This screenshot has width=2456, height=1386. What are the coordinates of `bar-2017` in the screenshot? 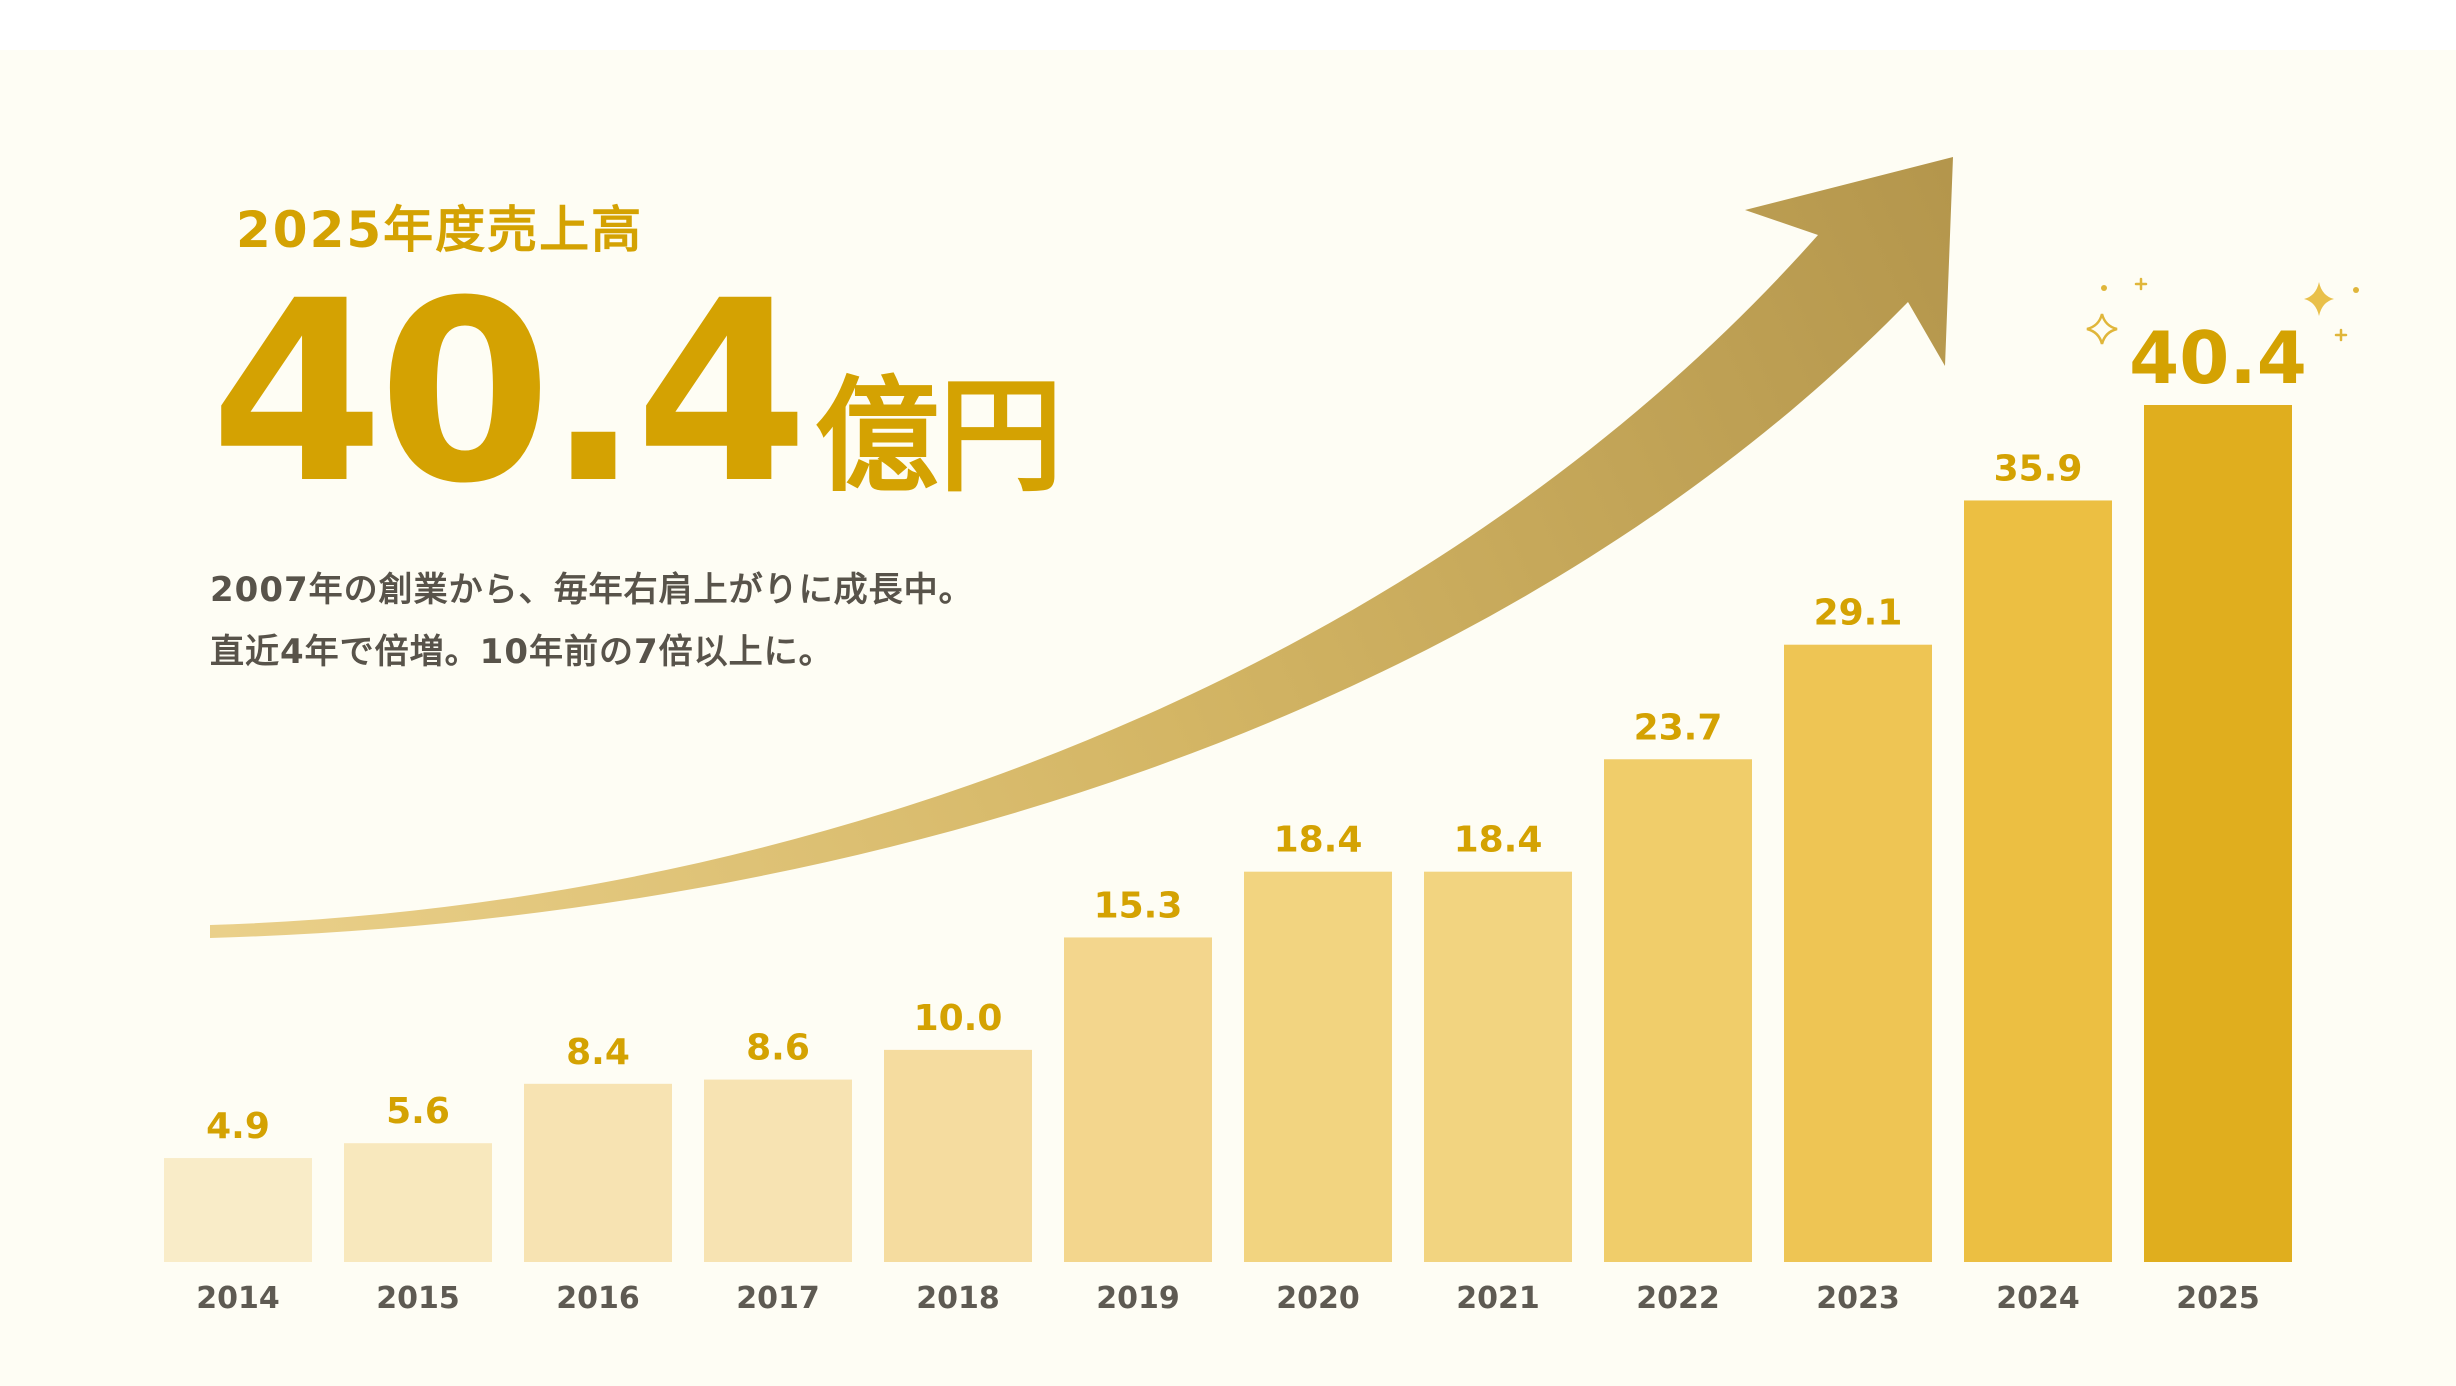 It's located at (778, 1170).